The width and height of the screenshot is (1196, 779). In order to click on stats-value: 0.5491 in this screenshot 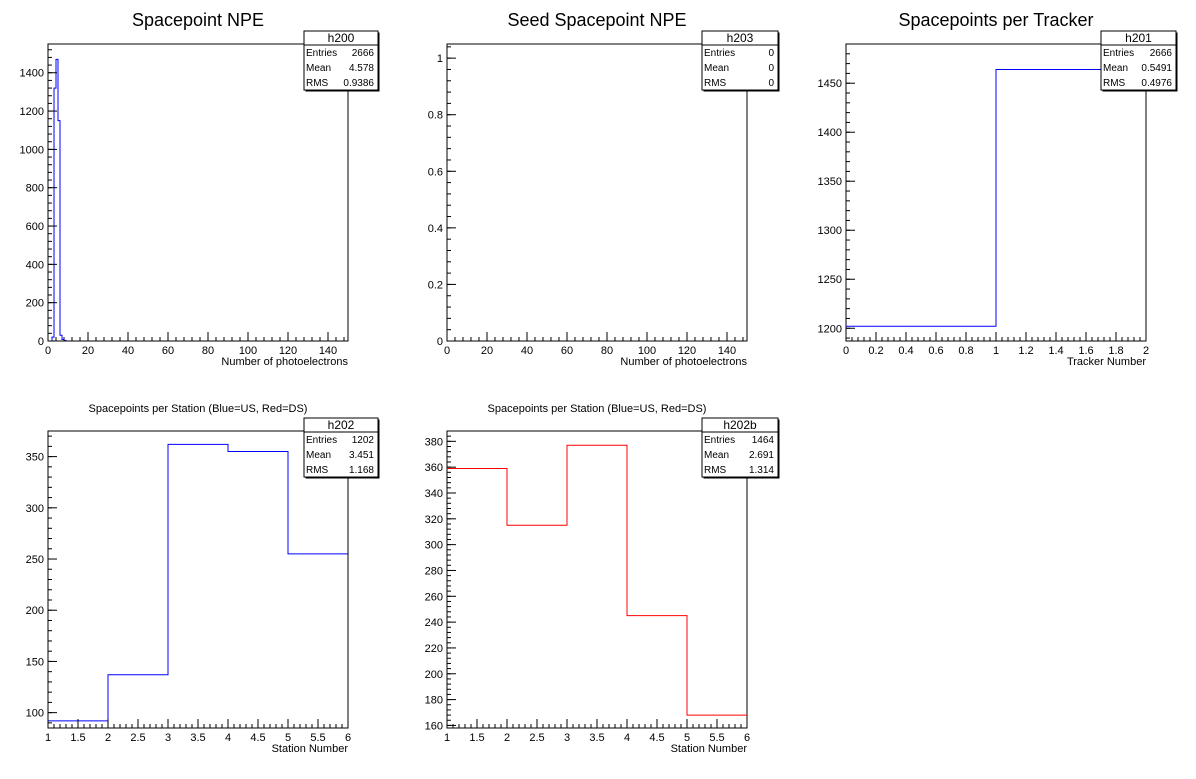, I will do `click(1156, 68)`.